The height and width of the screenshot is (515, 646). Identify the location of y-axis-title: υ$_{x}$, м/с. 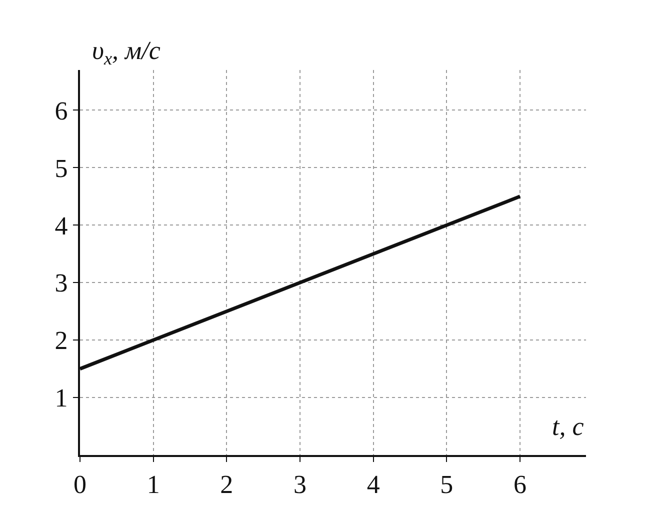
(126, 52).